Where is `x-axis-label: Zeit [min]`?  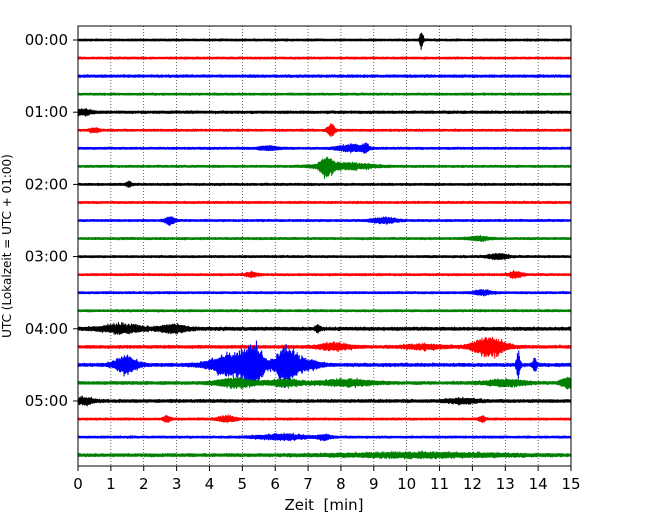
x-axis-label: Zeit [min] is located at coordinates (323, 505).